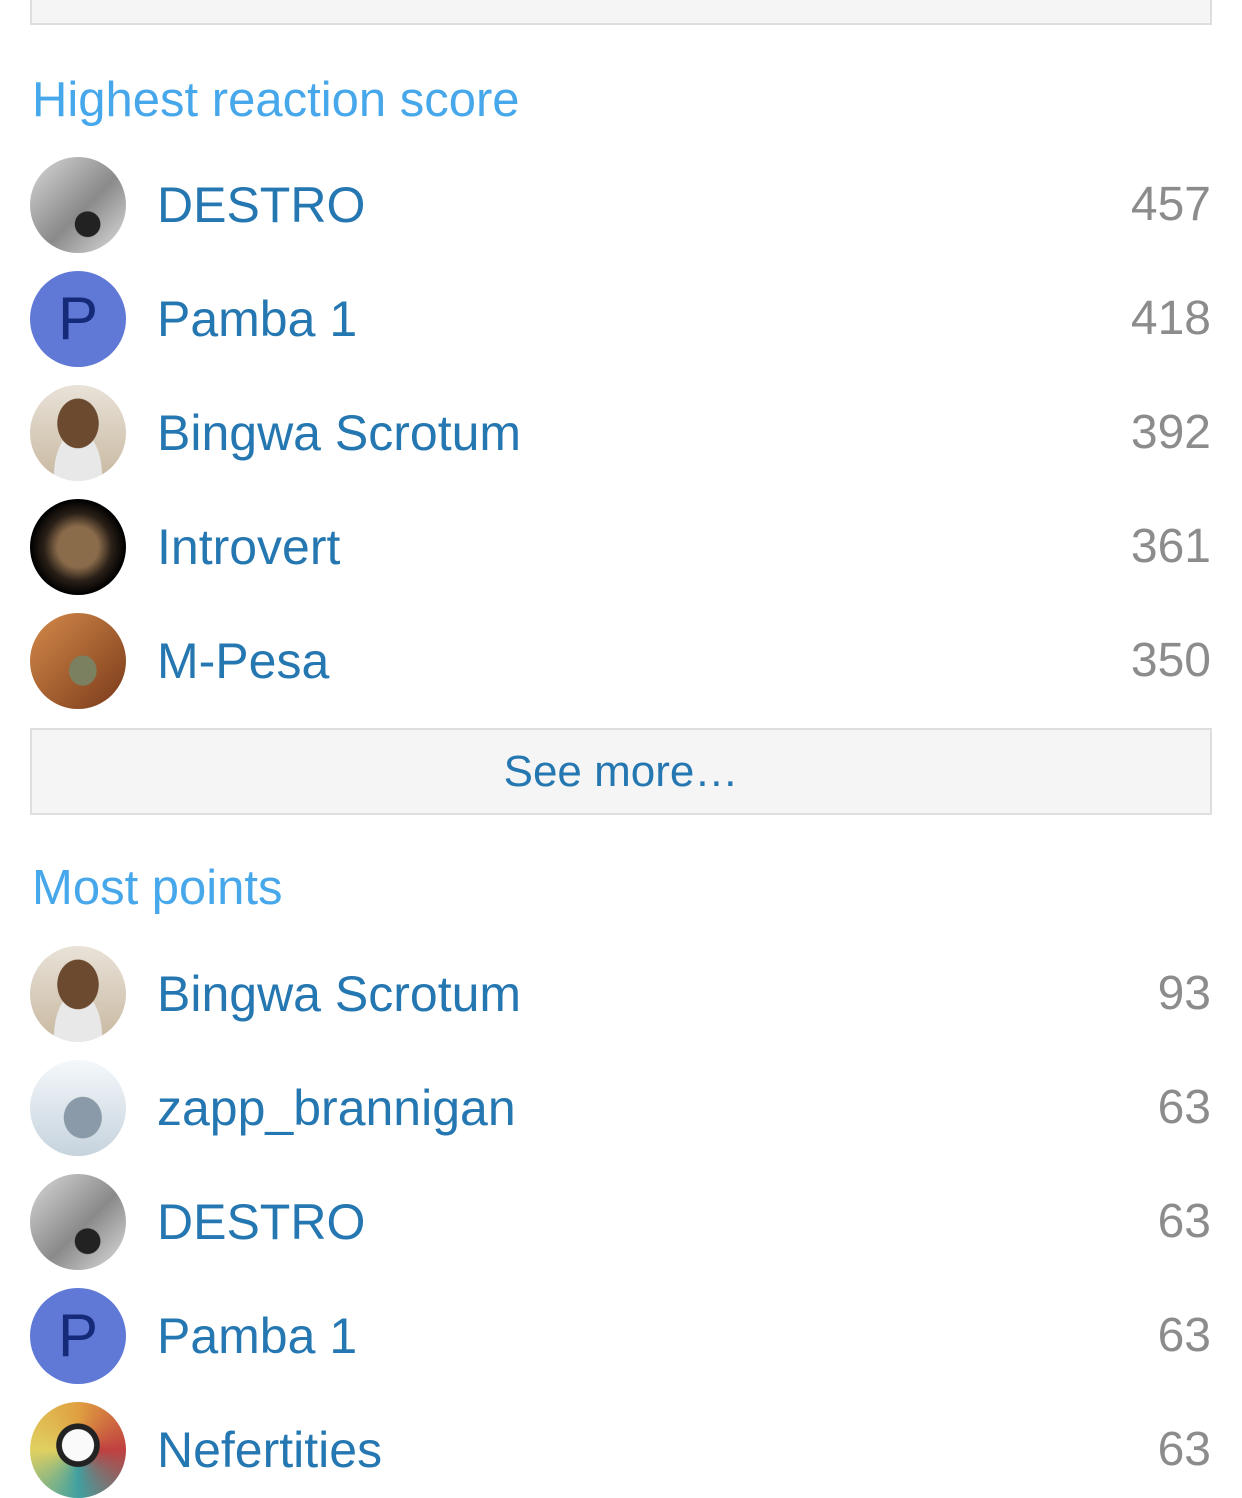  I want to click on member-name-link: Introvert, so click(249, 547).